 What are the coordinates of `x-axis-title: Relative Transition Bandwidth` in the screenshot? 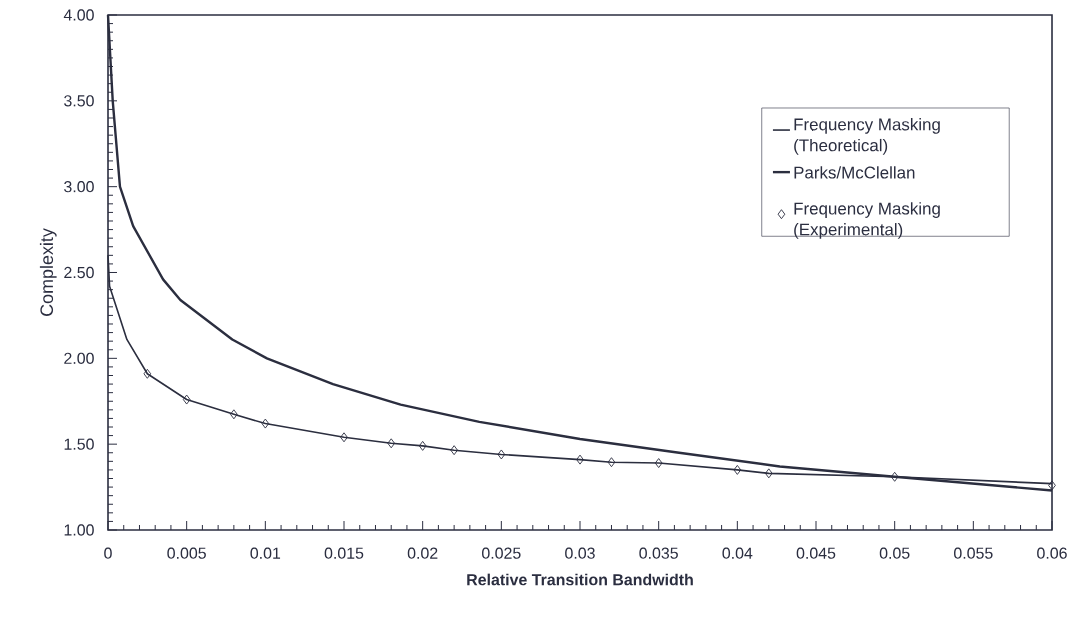 It's located at (580, 579).